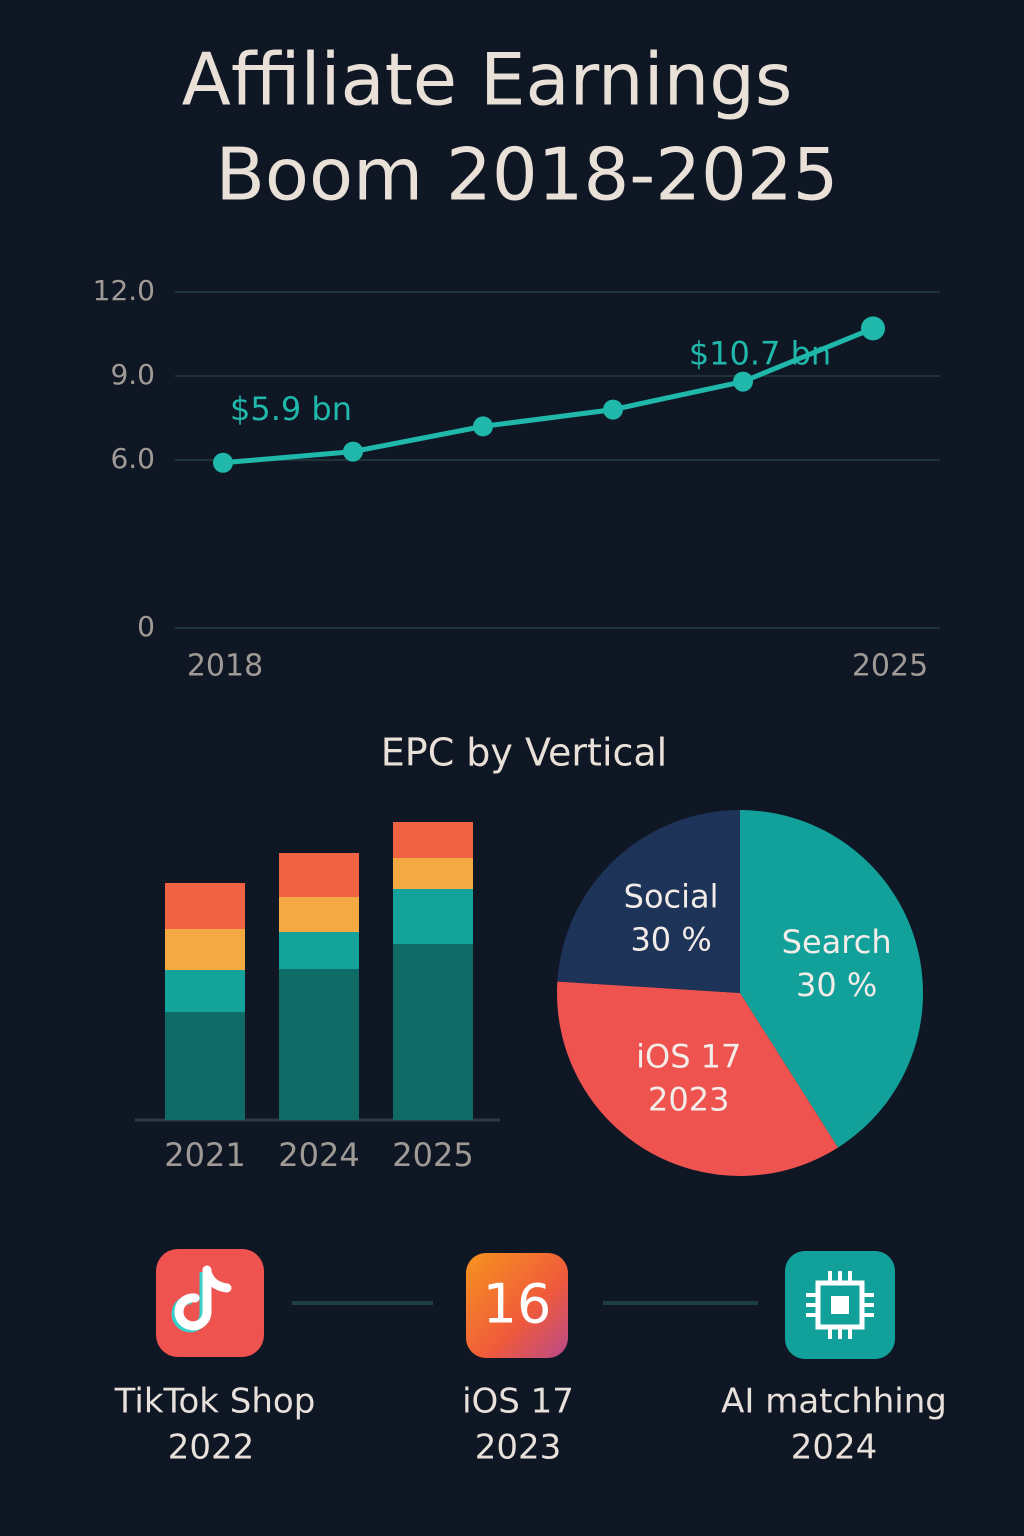 Image resolution: width=1024 pixels, height=1536 pixels. What do you see at coordinates (204, 1155) in the screenshot?
I see `x-tick-label: 2021` at bounding box center [204, 1155].